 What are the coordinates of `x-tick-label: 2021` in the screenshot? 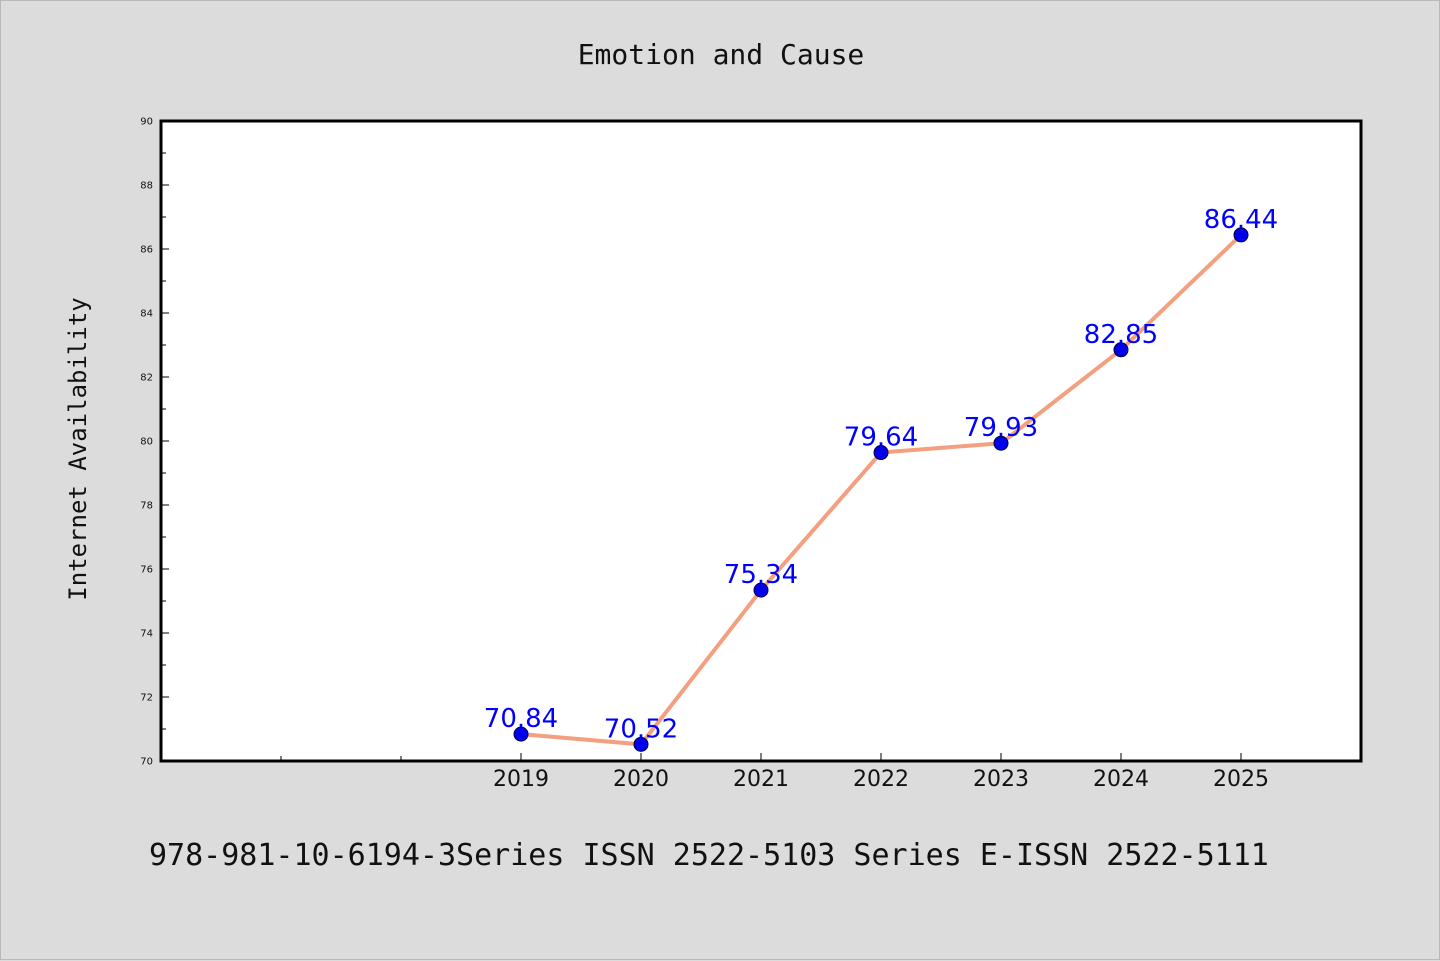 It's located at (761, 779).